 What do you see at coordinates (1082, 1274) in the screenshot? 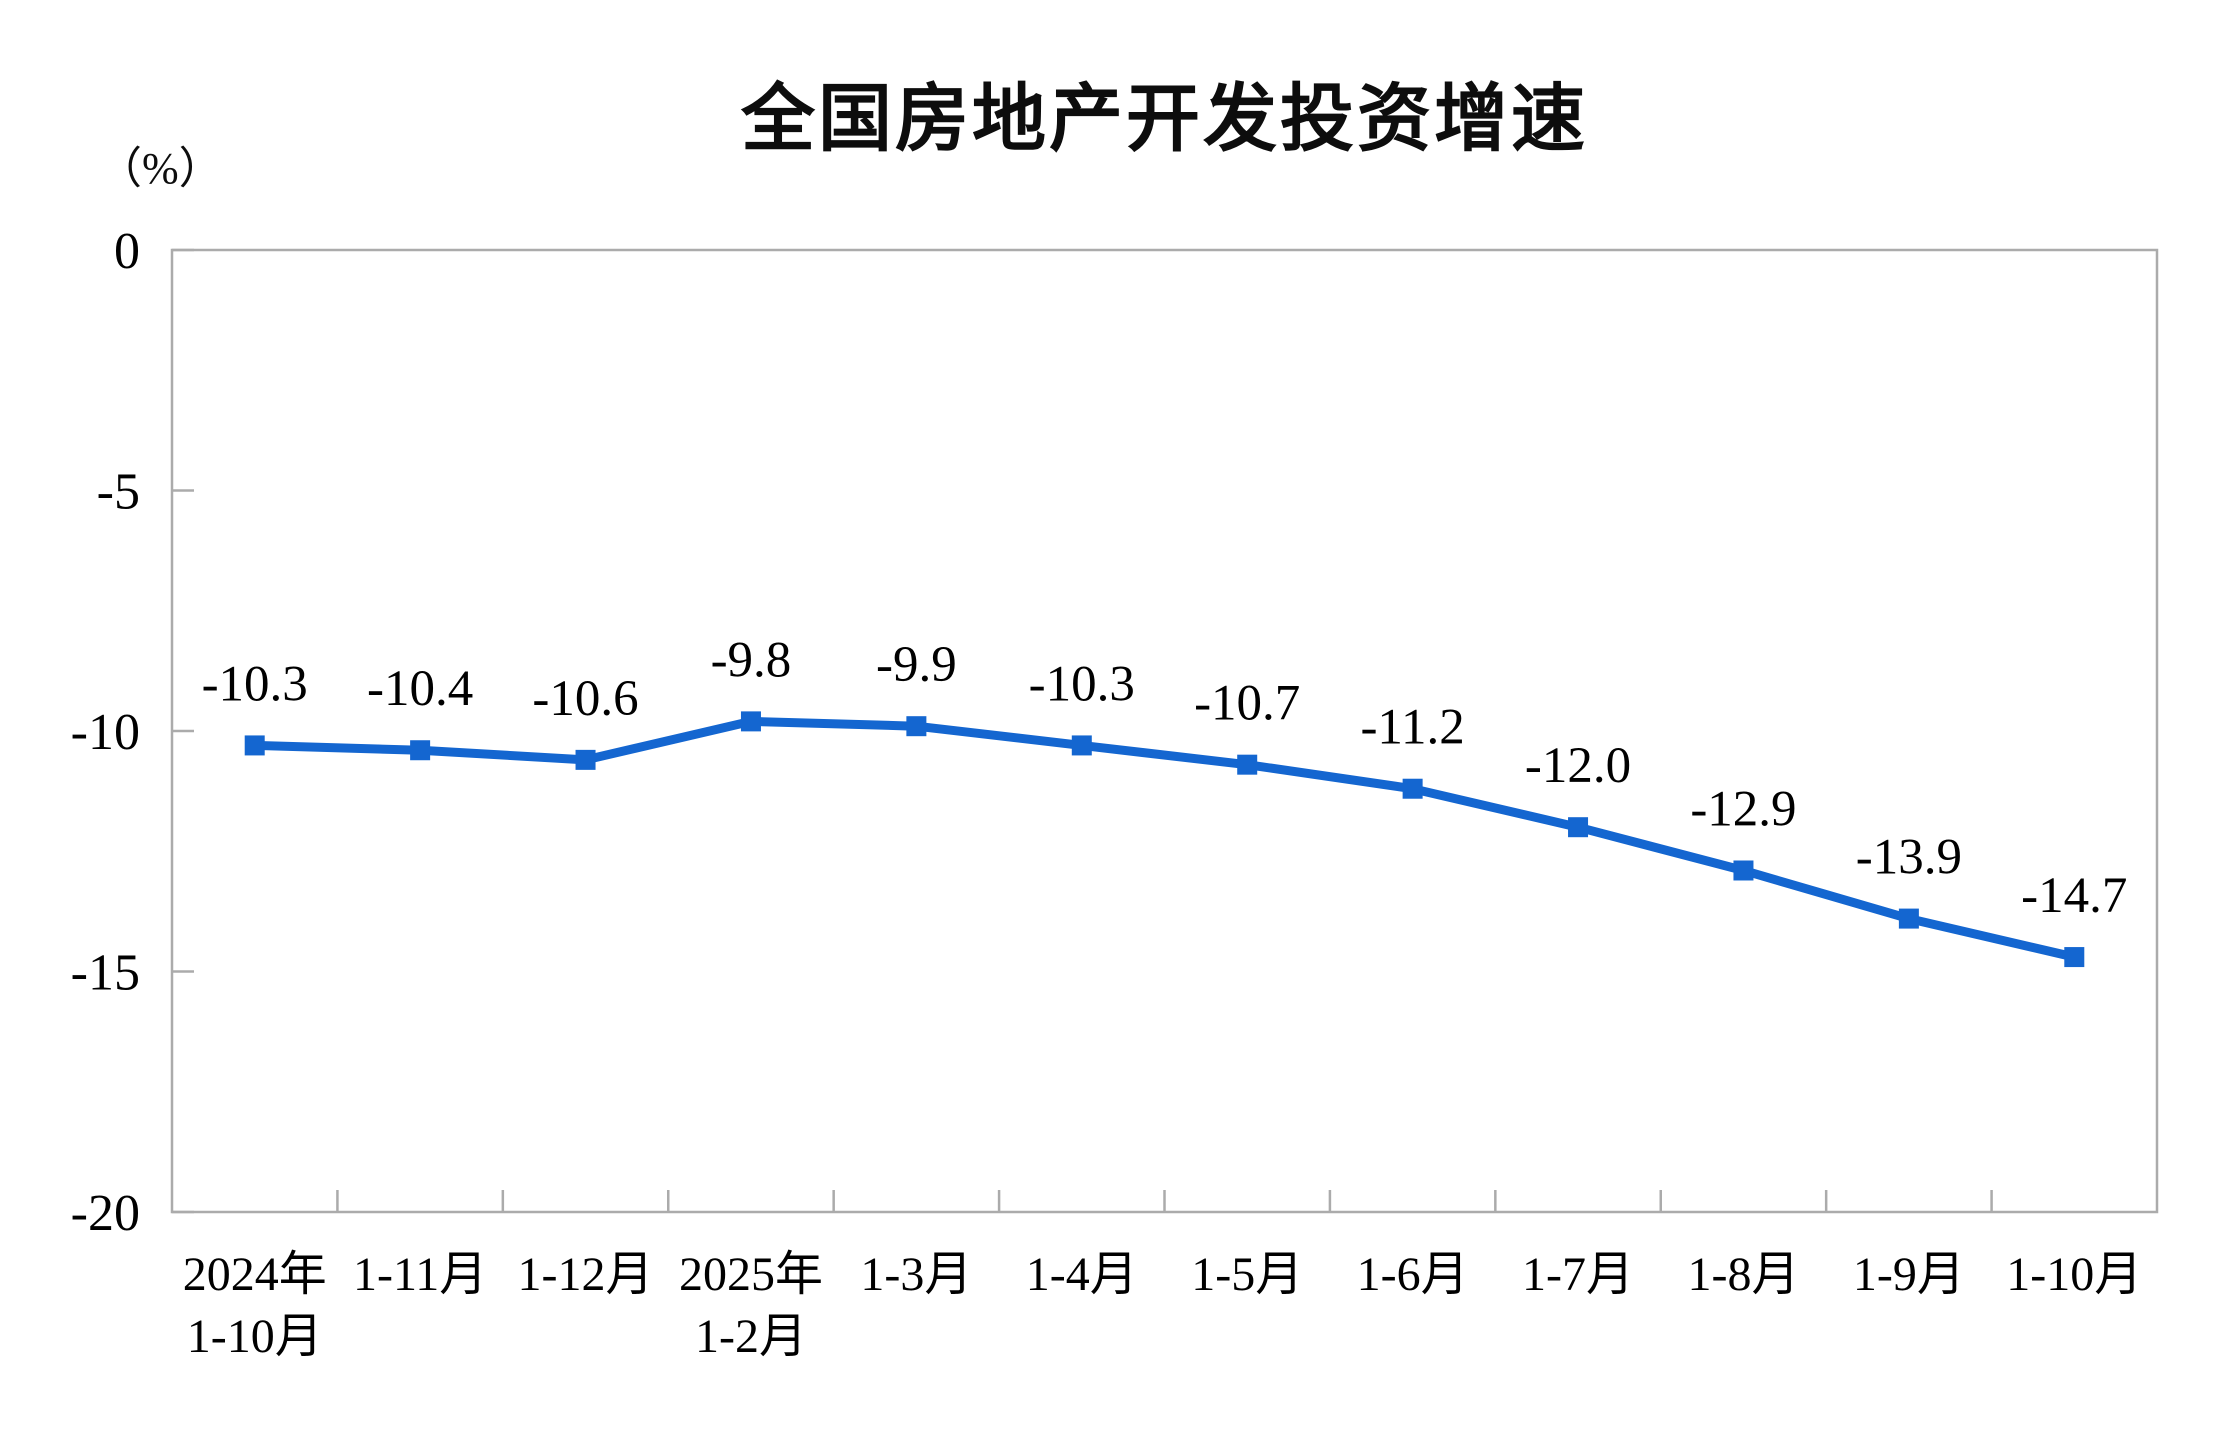
I see `x-category-label: 1-4月` at bounding box center [1082, 1274].